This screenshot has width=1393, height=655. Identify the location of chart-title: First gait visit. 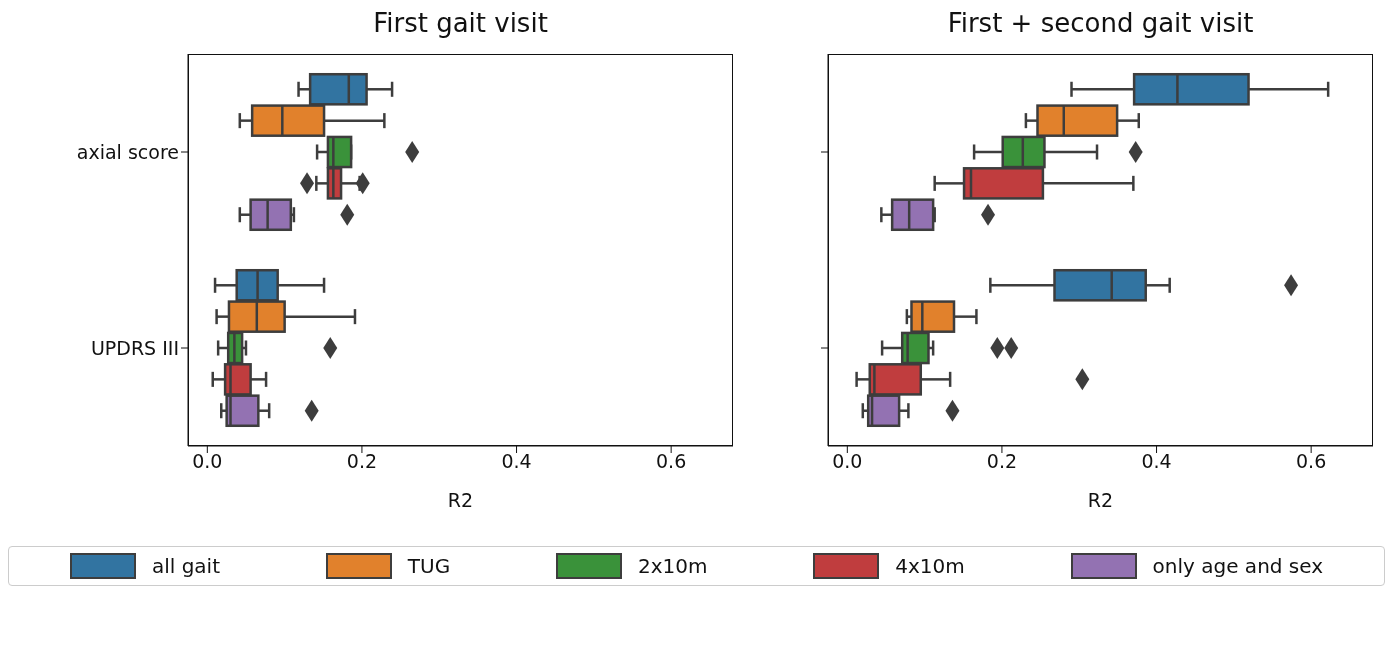
(460, 24).